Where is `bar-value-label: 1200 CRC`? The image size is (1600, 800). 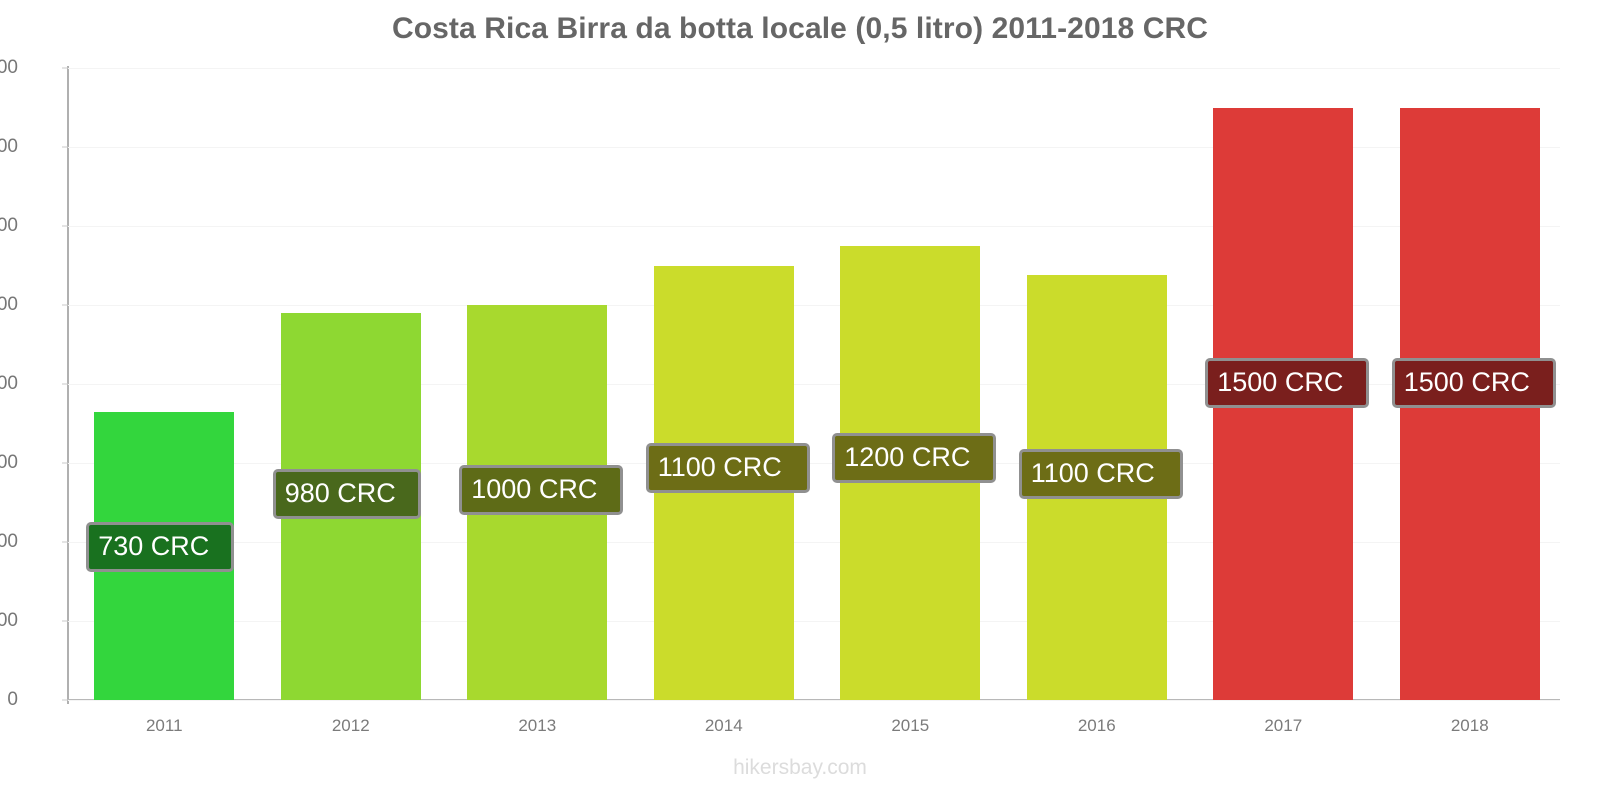 bar-value-label: 1200 CRC is located at coordinates (914, 457).